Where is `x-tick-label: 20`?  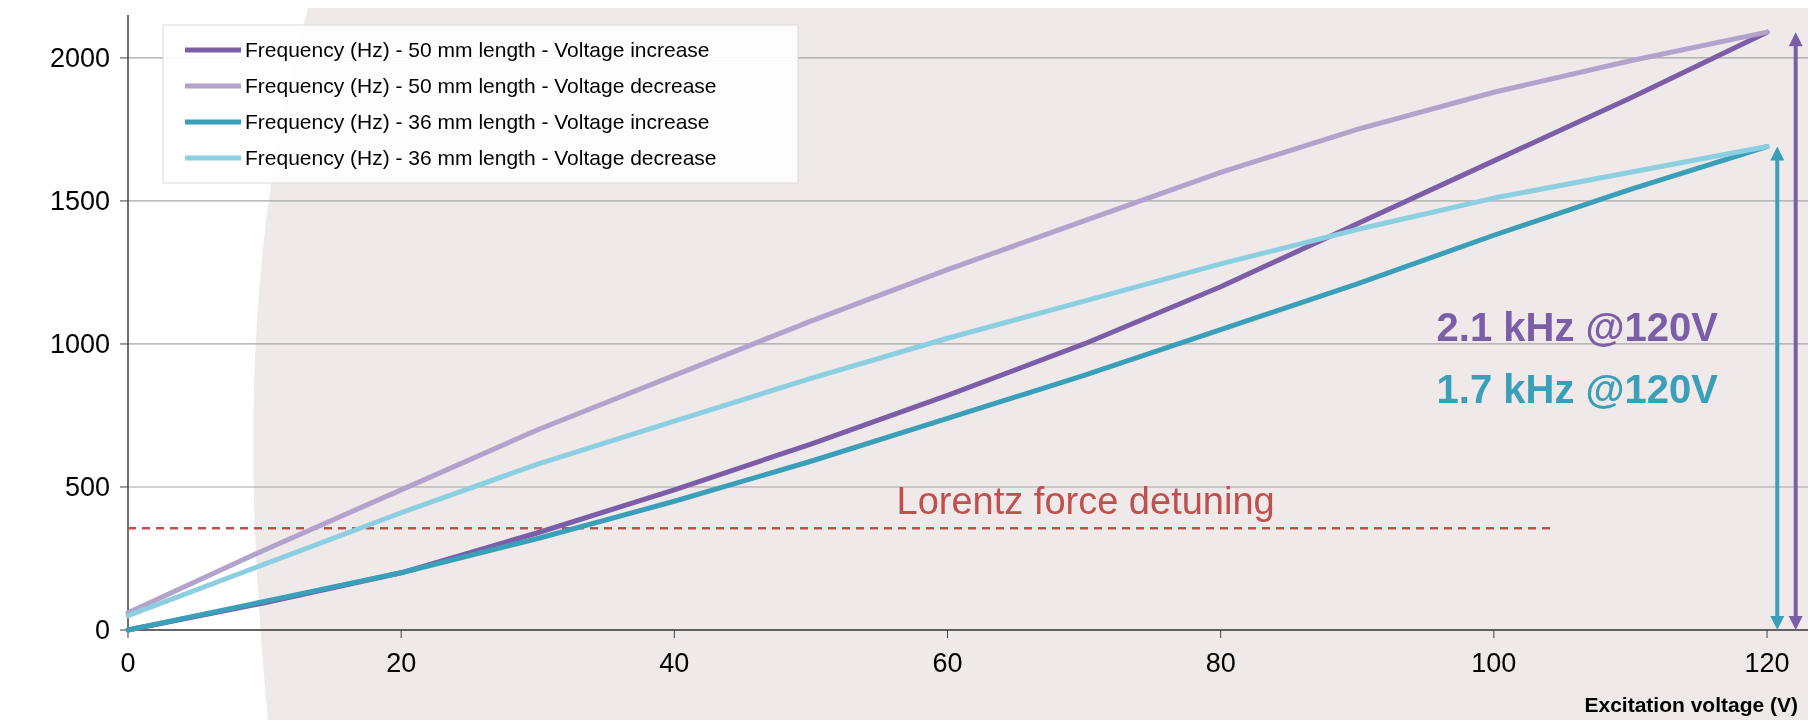 x-tick-label: 20 is located at coordinates (401, 663).